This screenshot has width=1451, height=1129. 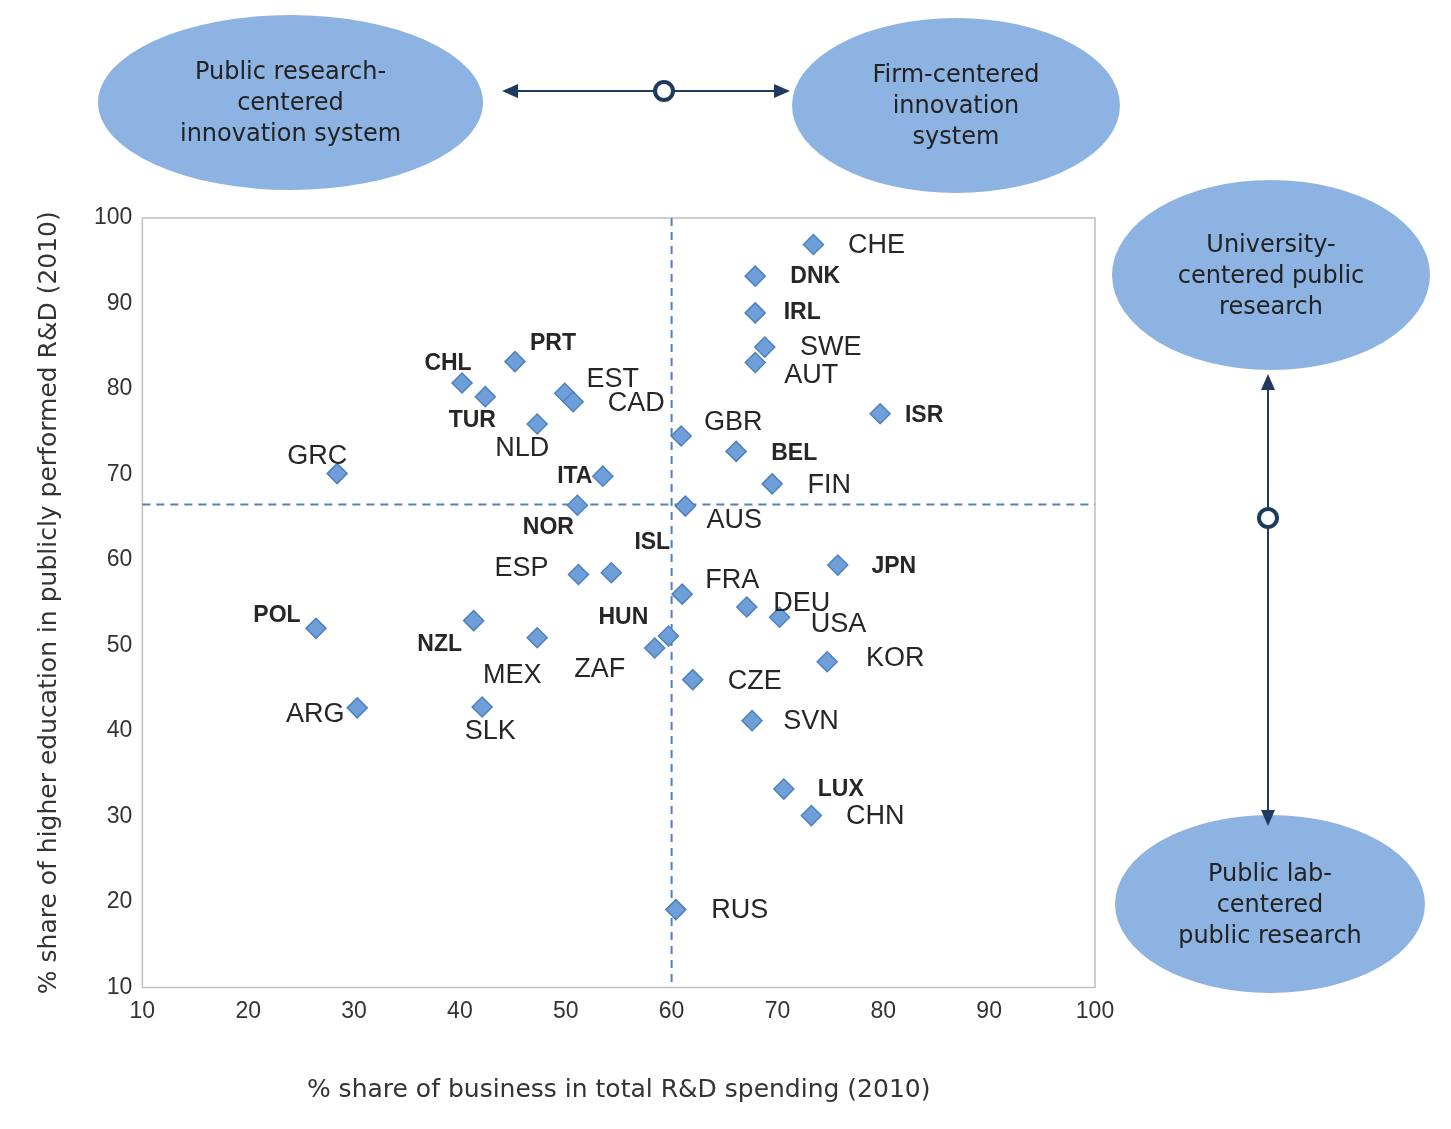 What do you see at coordinates (1095, 1009) in the screenshot?
I see `x-tick-label: 100` at bounding box center [1095, 1009].